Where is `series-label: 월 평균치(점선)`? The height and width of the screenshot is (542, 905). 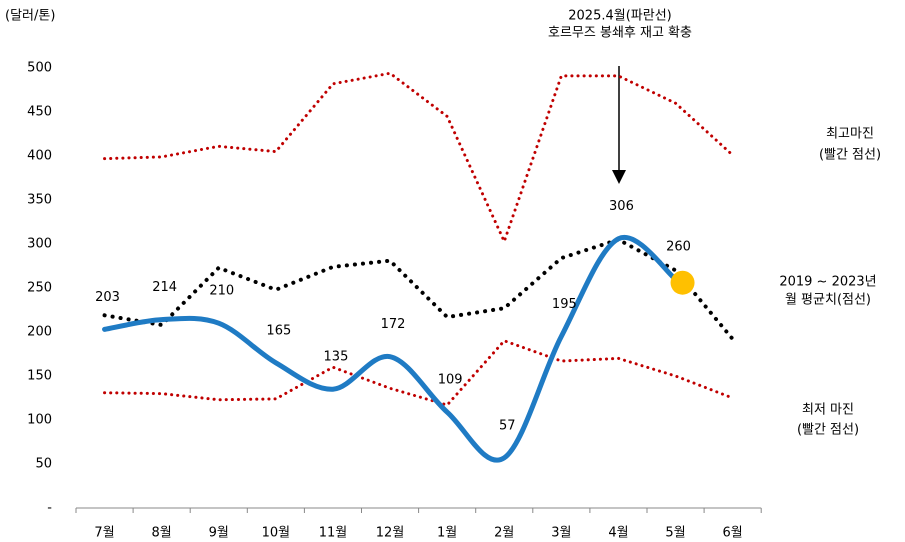 series-label: 월 평균치(점선) is located at coordinates (828, 300).